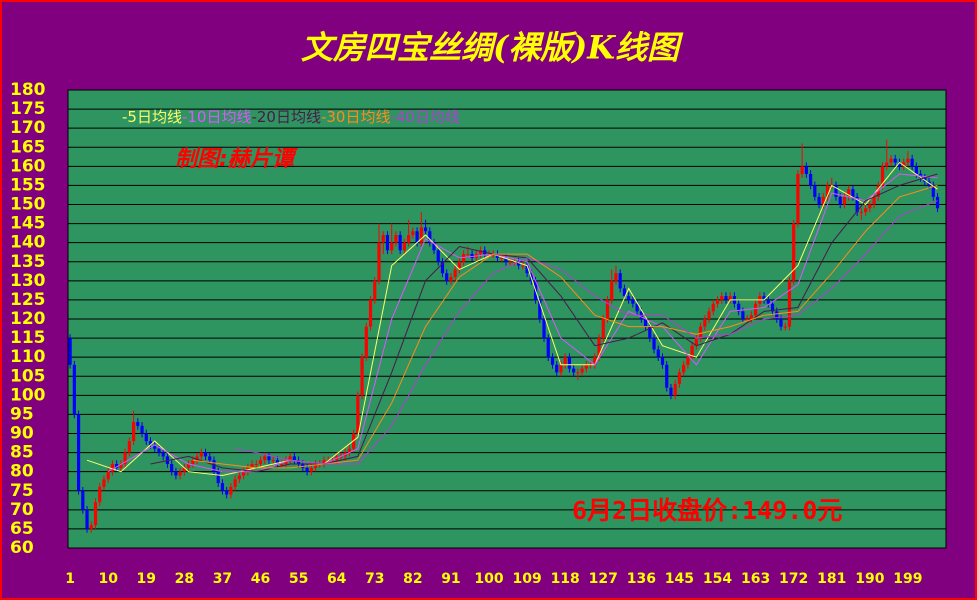 The image size is (977, 600). Describe the element at coordinates (28, 262) in the screenshot. I see `y-tick-label: 135` at that location.